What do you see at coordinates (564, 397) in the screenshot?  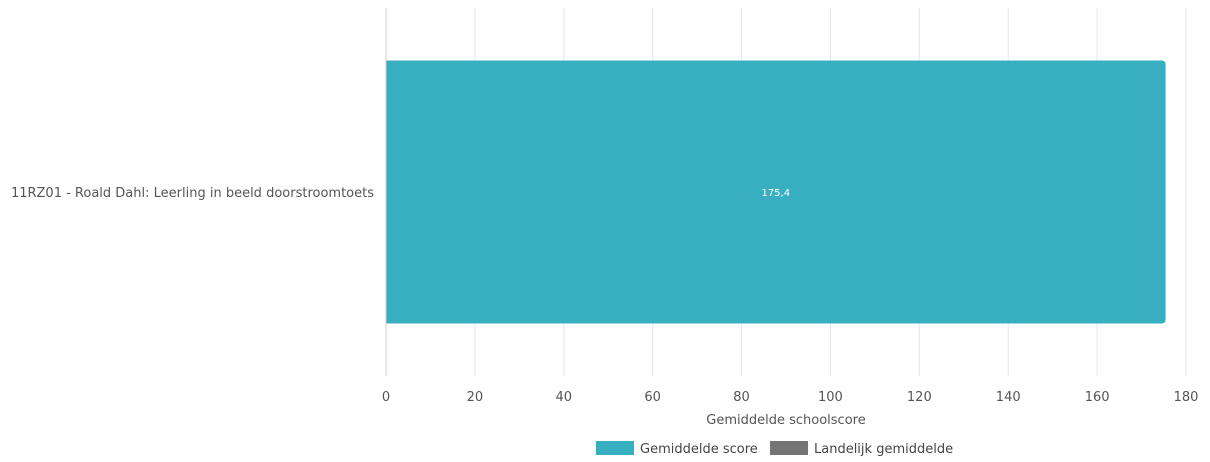 I see `x-tick-label: 40` at bounding box center [564, 397].